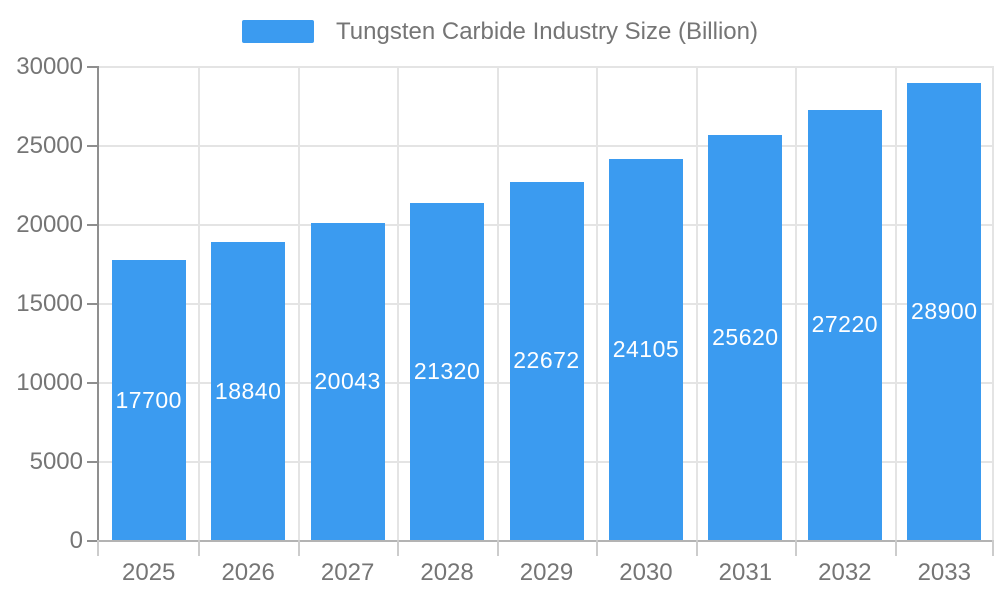  Describe the element at coordinates (76, 540) in the screenshot. I see `y-axis-label: 0` at that location.